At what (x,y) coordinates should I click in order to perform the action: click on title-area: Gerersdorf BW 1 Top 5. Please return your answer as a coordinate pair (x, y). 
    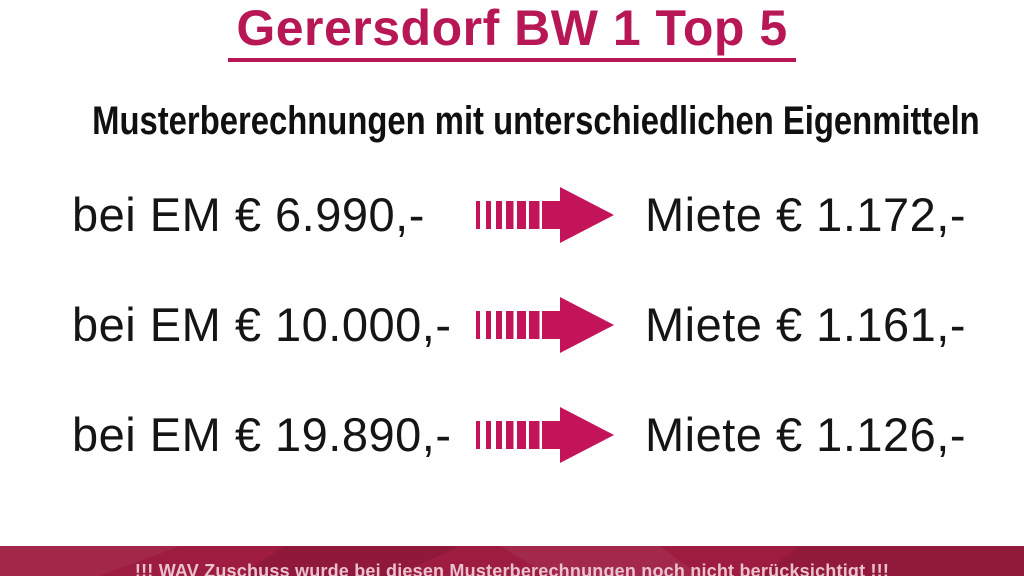
    Looking at the image, I should click on (512, 31).